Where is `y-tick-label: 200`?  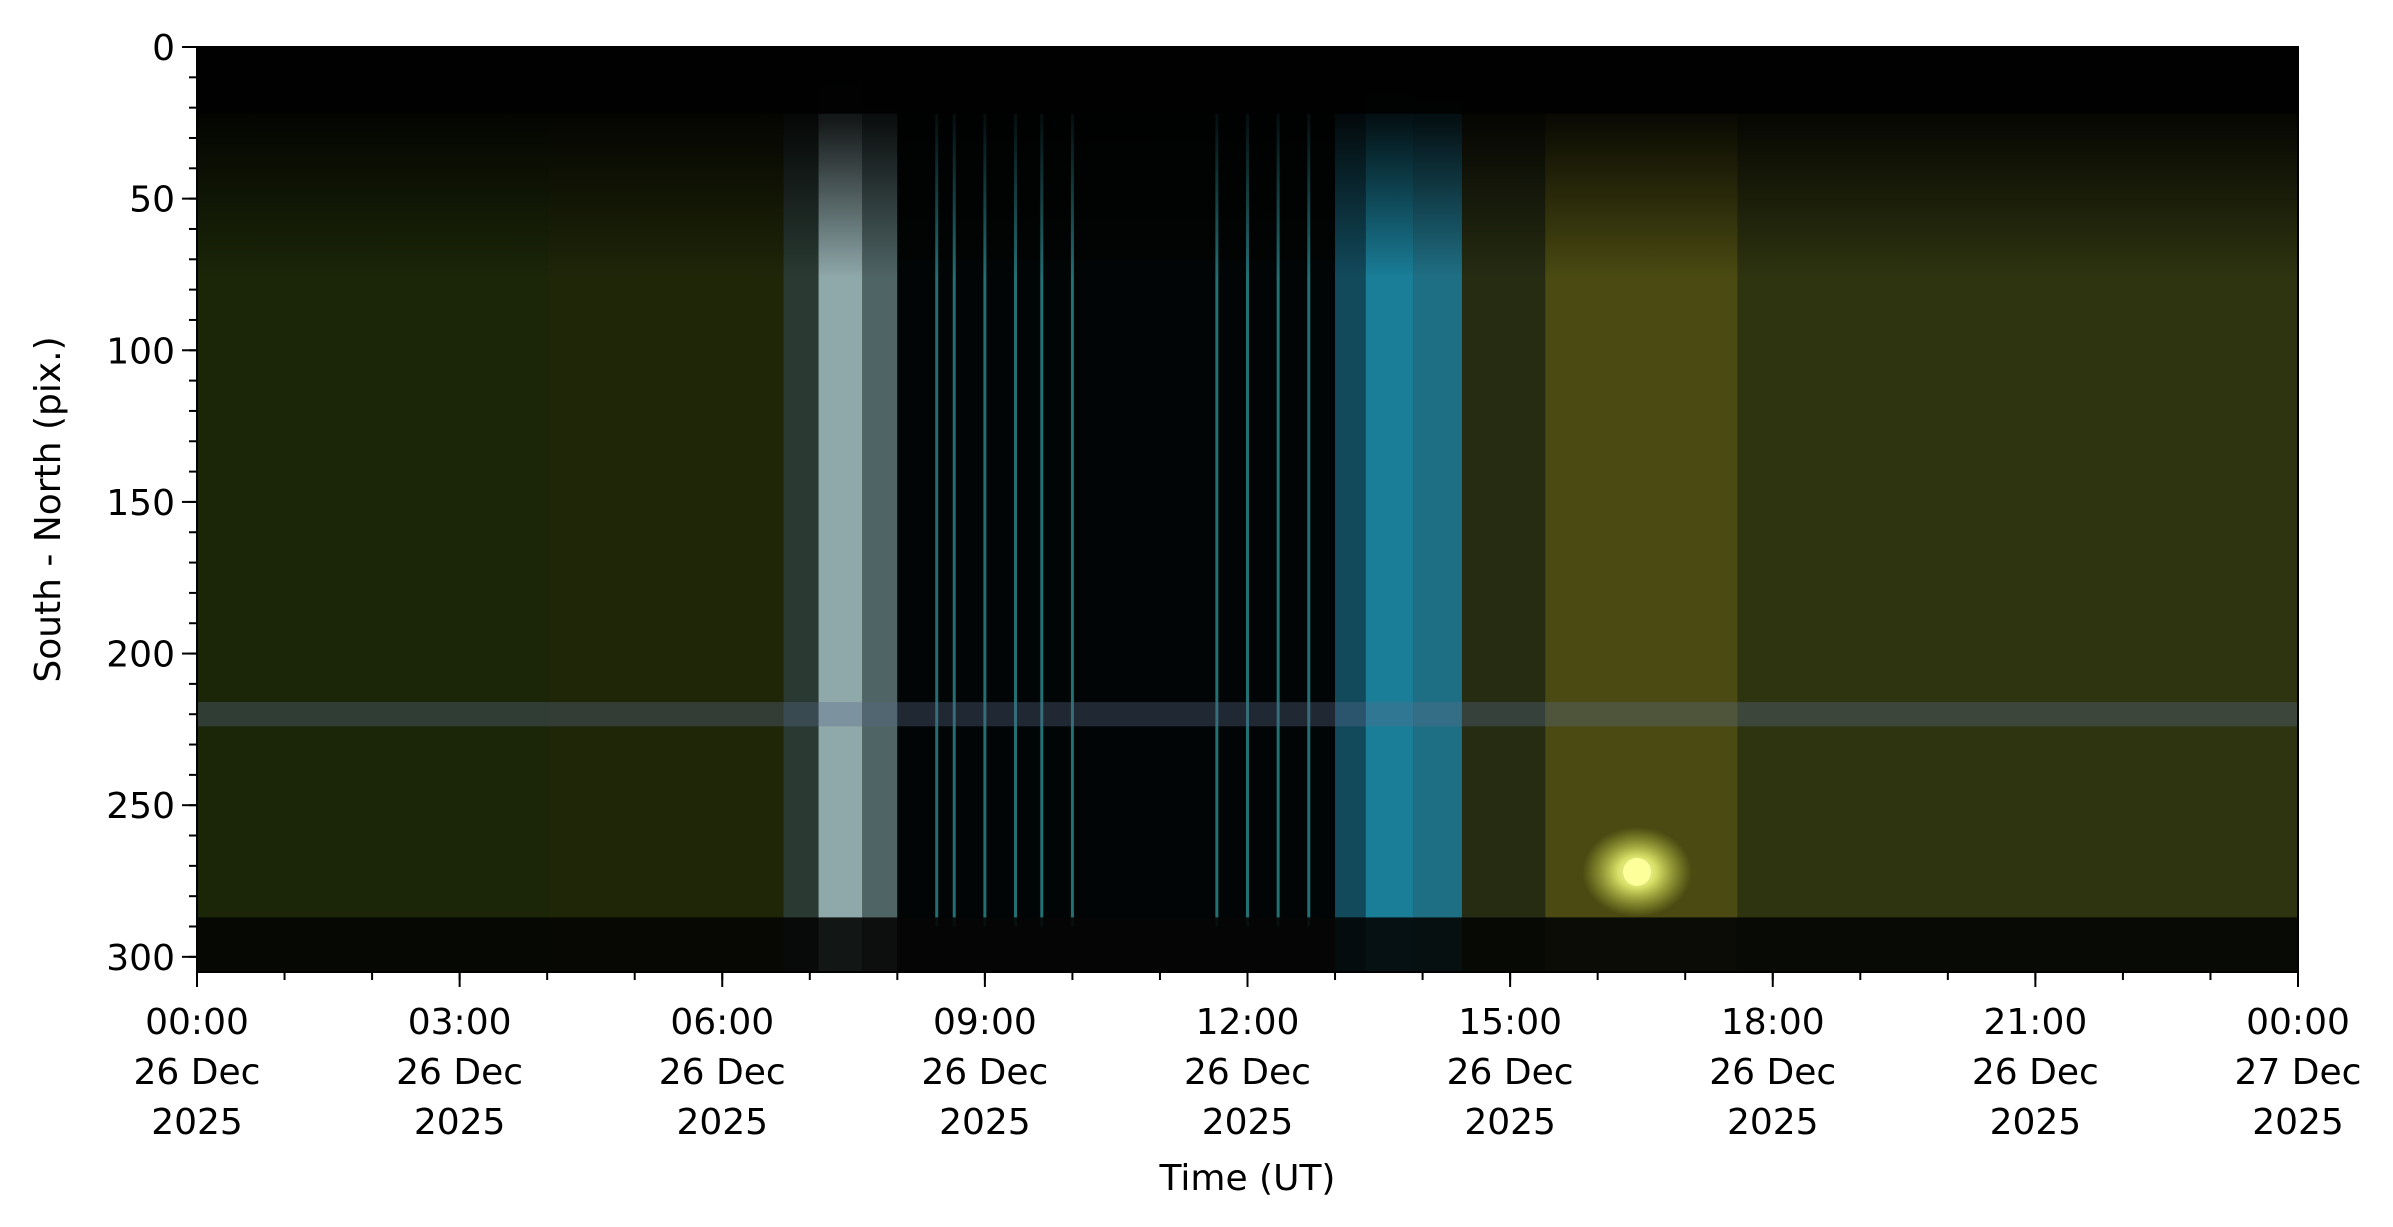
y-tick-label: 200 is located at coordinates (140, 655).